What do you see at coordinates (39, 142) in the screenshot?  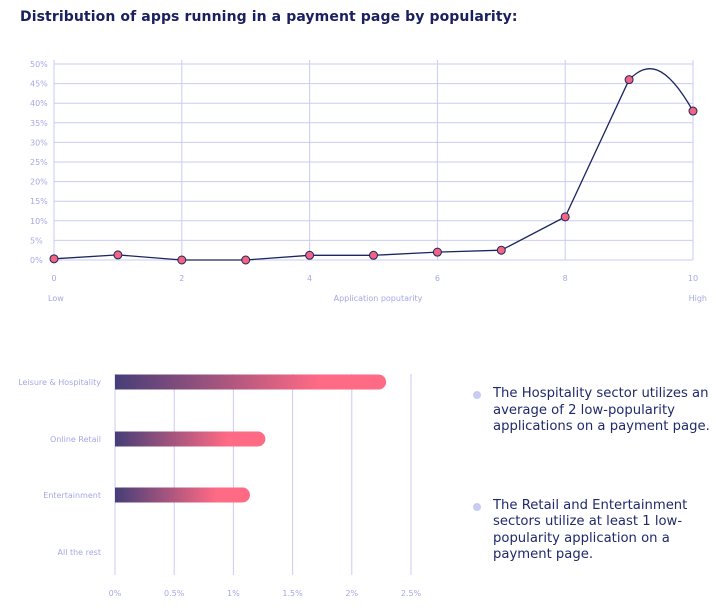 I see `y-tick-label: 30%` at bounding box center [39, 142].